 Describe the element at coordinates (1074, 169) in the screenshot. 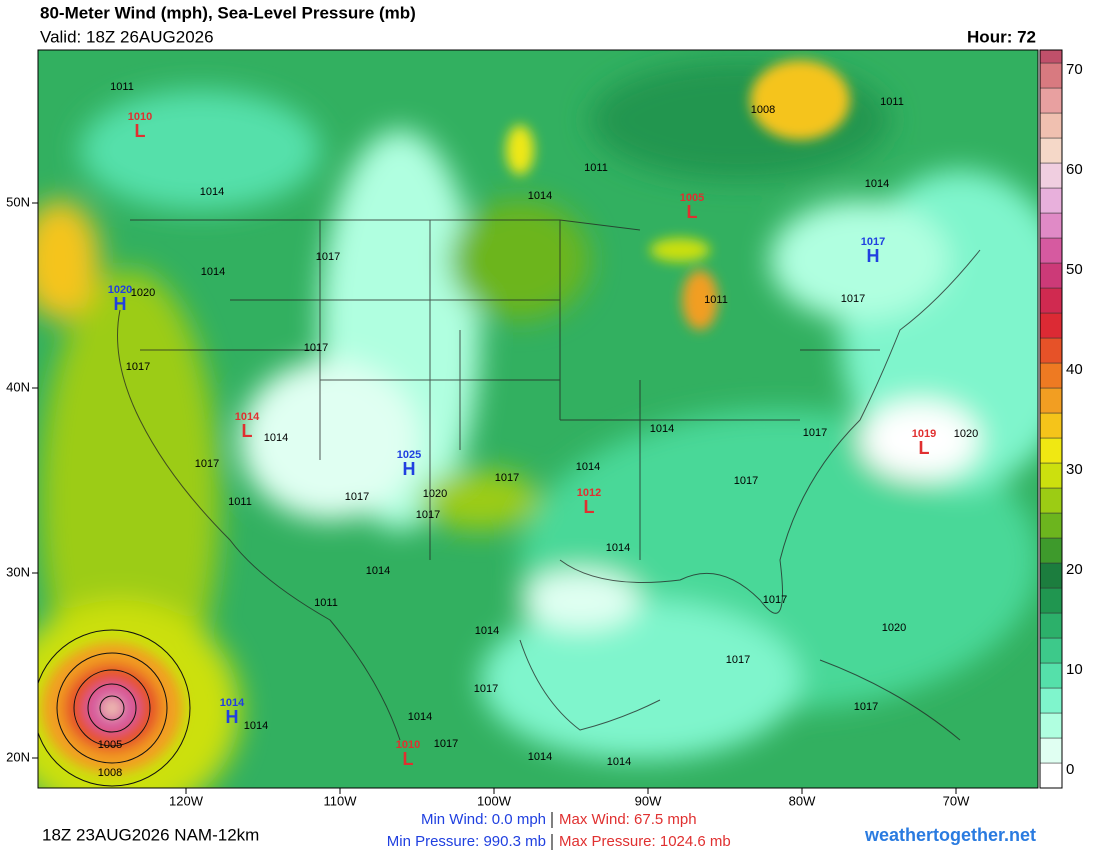

I see `colorbar-tick-label: 60` at that location.